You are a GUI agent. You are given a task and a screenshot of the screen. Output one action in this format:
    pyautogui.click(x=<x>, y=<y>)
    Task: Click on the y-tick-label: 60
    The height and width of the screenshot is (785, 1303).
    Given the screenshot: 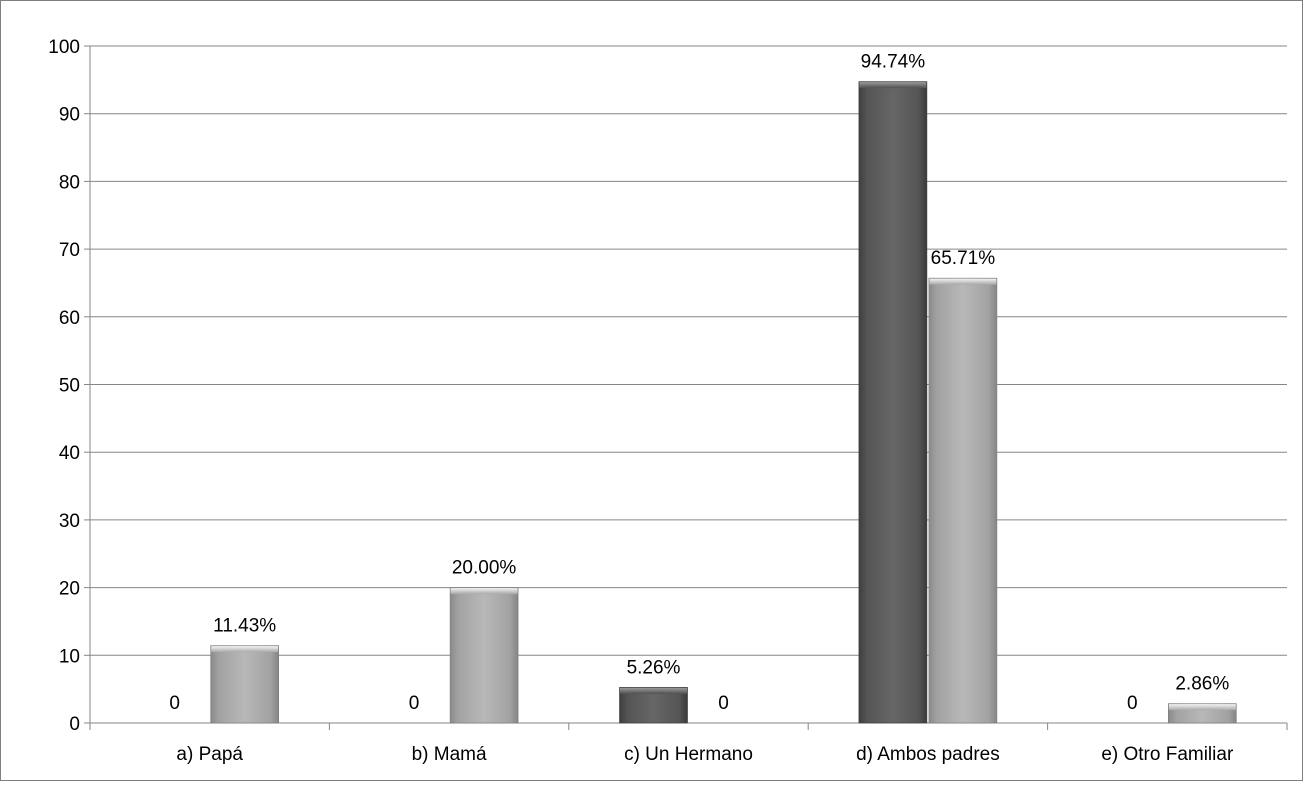 What is the action you would take?
    pyautogui.click(x=69, y=318)
    